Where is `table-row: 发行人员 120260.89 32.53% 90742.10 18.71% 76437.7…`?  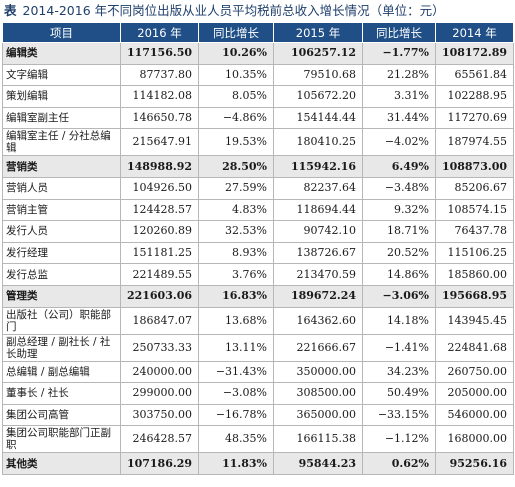 table-row: 发行人员 120260.89 32.53% 90742.10 18.71% 76437.7… is located at coordinates (258, 231).